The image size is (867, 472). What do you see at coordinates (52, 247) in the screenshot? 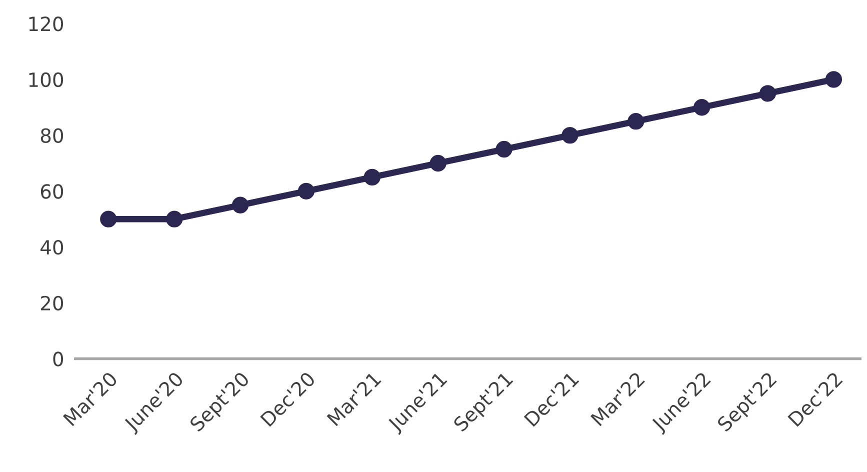
I see `y-tick-label: 40` at bounding box center [52, 247].